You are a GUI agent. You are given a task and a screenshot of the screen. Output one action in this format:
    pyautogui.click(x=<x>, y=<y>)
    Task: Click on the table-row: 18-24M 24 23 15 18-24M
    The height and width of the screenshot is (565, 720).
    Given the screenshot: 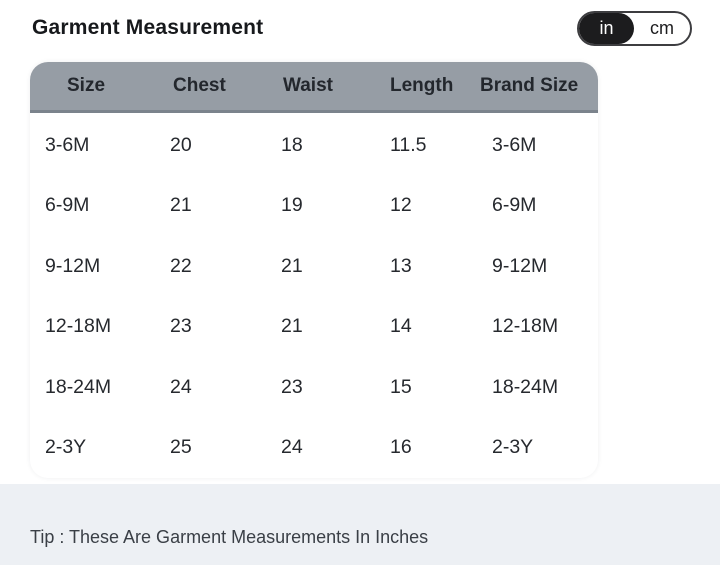 What is the action you would take?
    pyautogui.click(x=314, y=387)
    